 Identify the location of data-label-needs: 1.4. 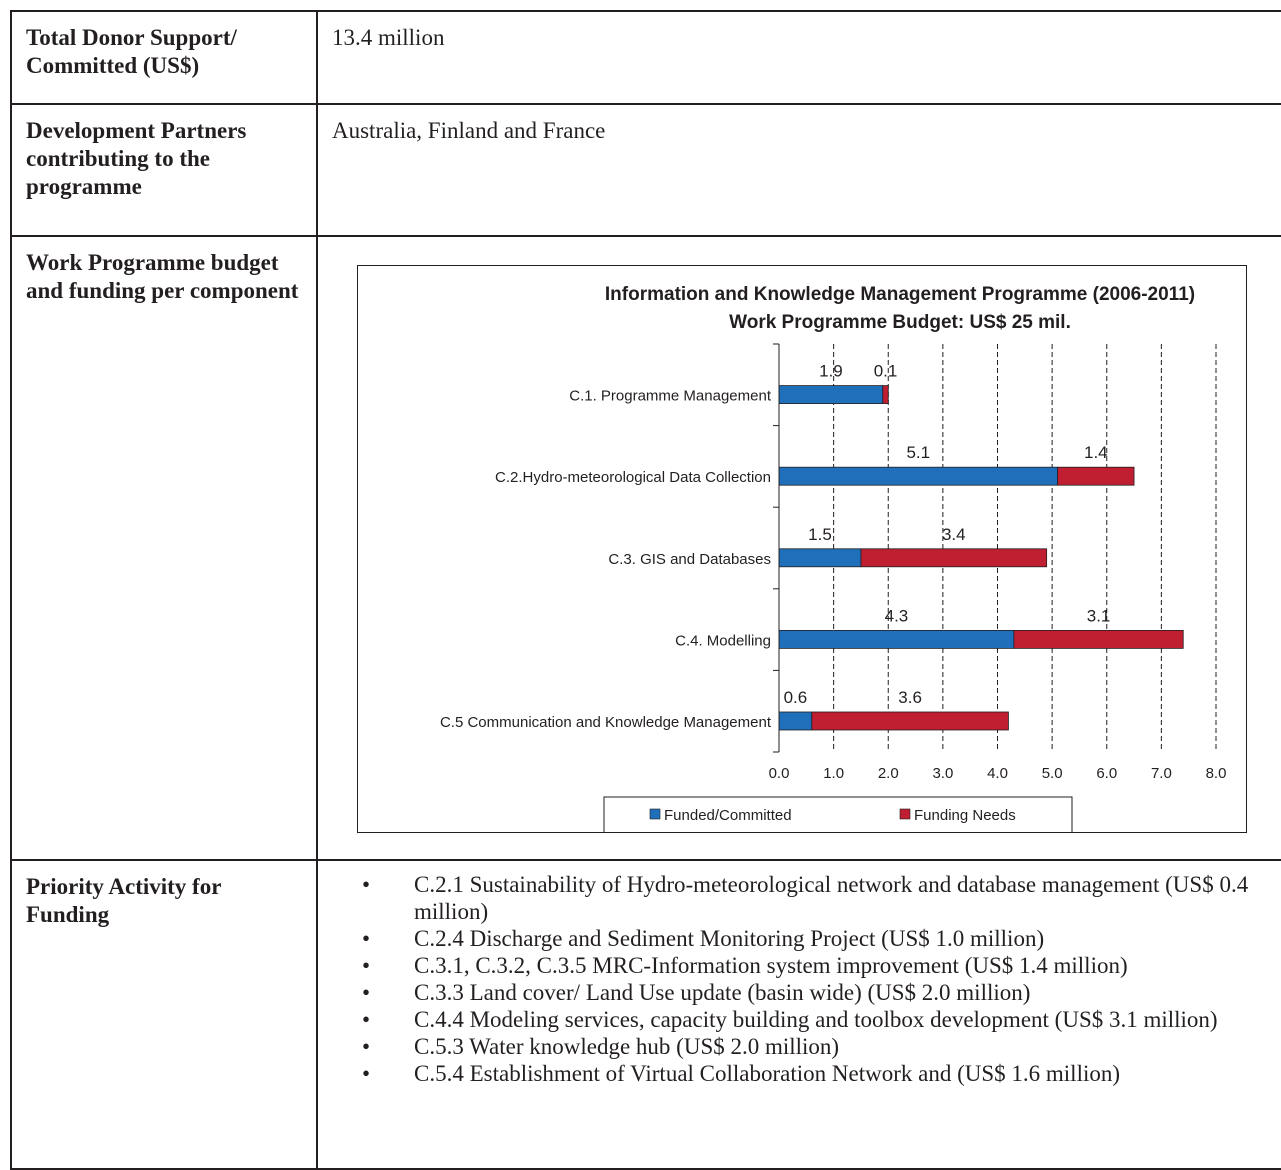
(1096, 452).